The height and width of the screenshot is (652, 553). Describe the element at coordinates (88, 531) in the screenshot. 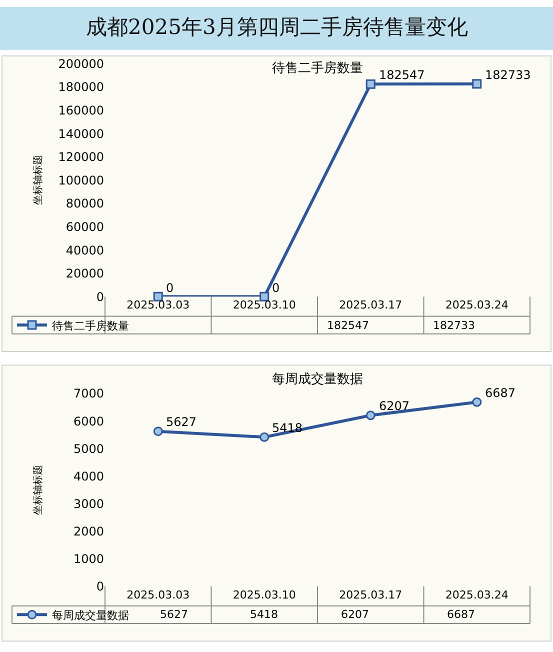

I see `y-tick-label: 2000` at that location.